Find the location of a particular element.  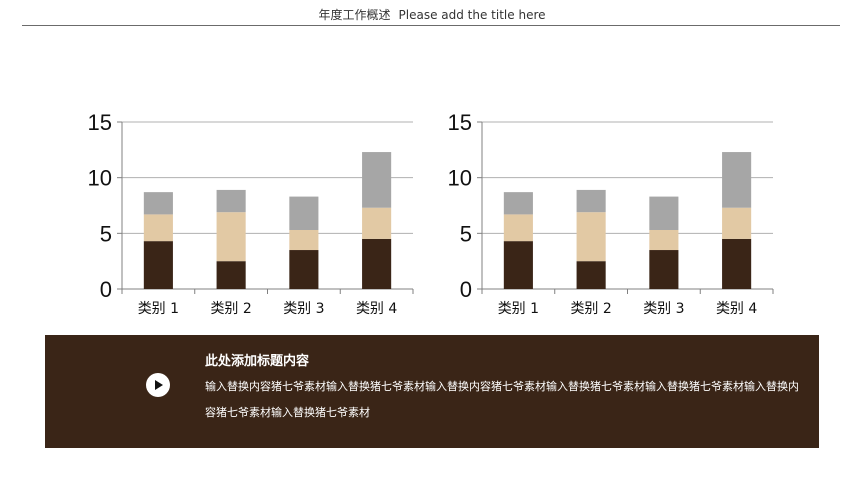

header-divider is located at coordinates (431, 25).